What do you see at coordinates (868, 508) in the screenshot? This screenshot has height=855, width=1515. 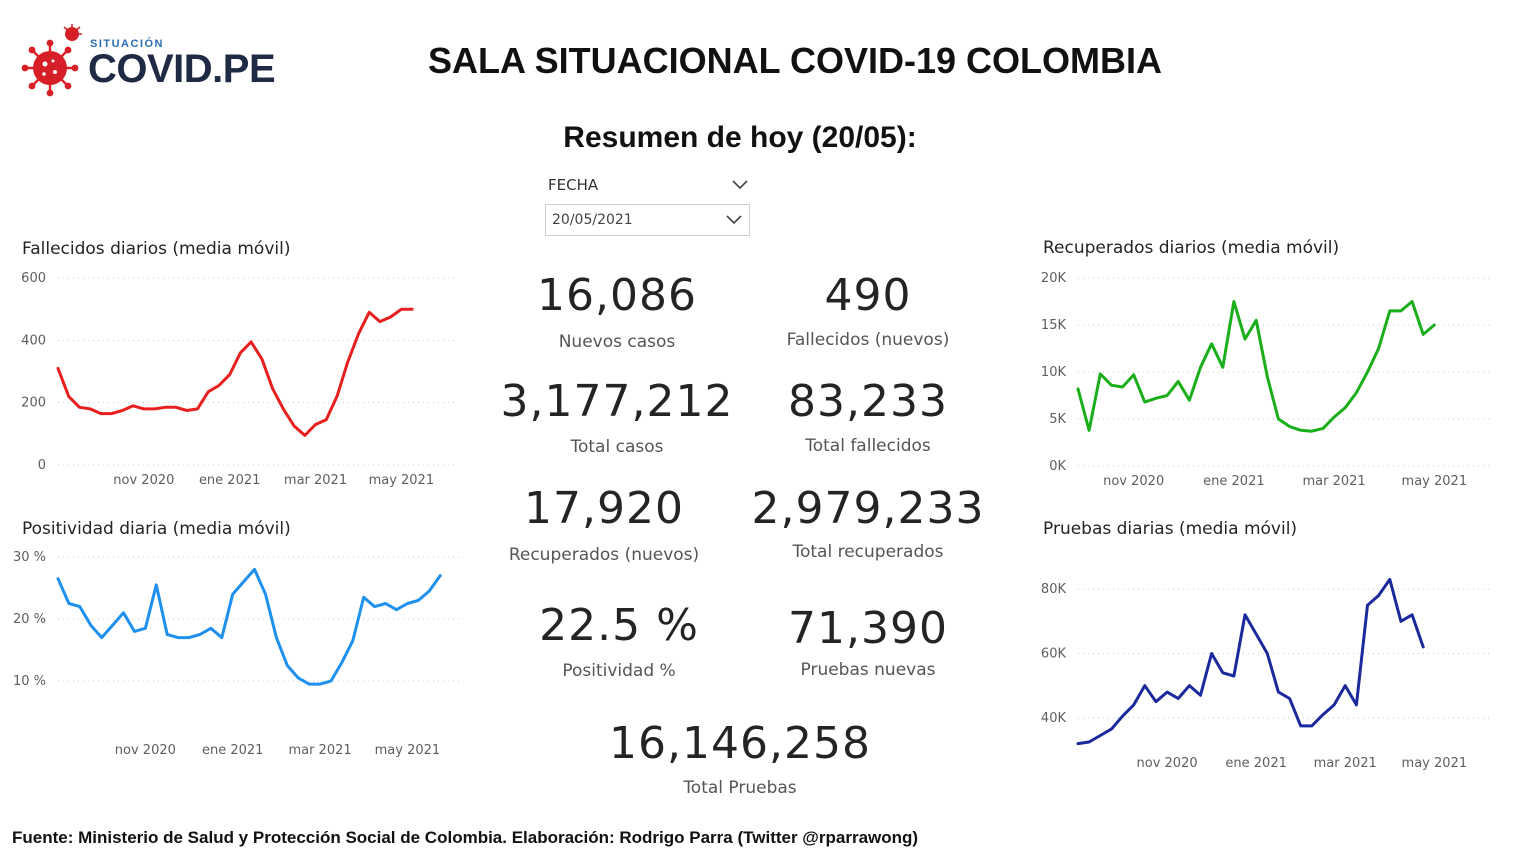 I see `kpi-total-recuperados-value: 2,979,233` at bounding box center [868, 508].